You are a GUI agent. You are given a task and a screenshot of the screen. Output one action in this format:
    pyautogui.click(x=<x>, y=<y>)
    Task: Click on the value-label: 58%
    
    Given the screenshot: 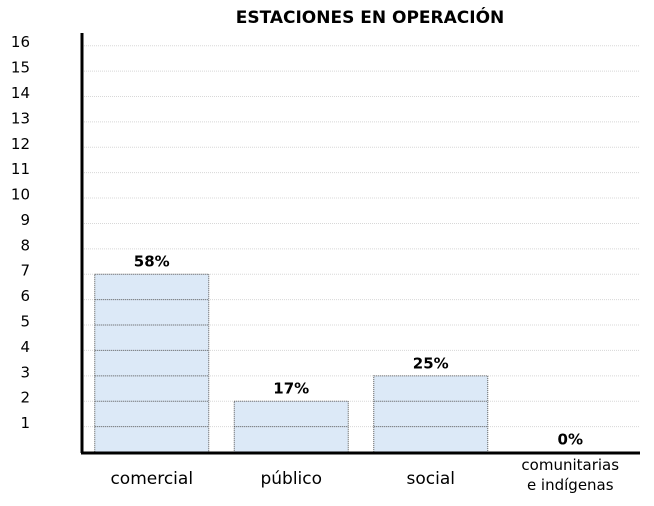 What is the action you would take?
    pyautogui.click(x=152, y=262)
    